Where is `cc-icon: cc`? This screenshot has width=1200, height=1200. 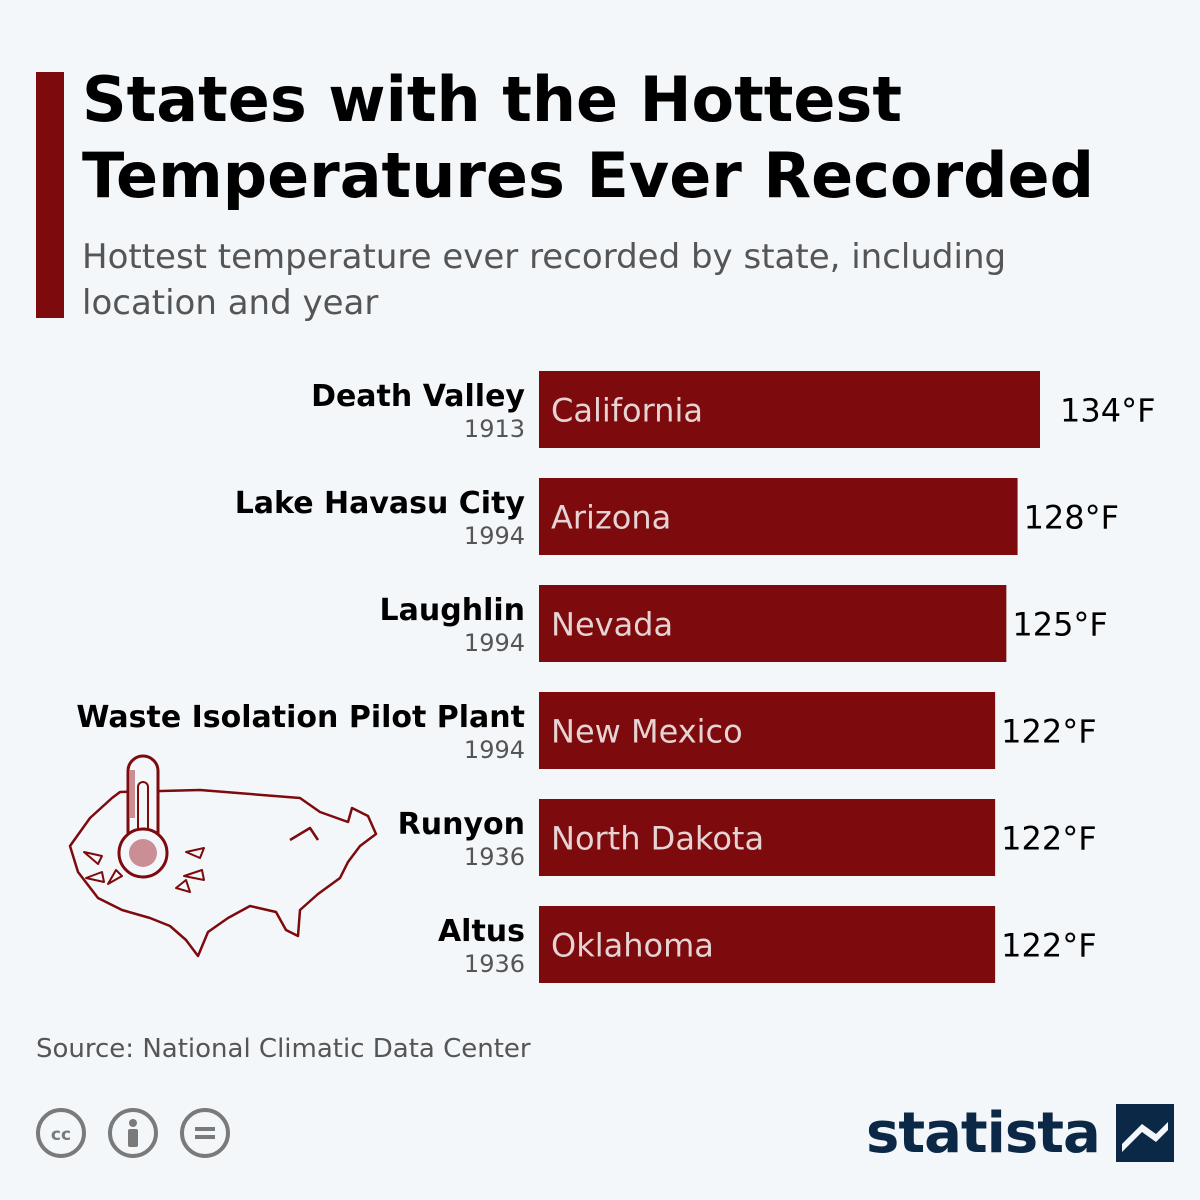
cc-icon: cc is located at coordinates (61, 1133).